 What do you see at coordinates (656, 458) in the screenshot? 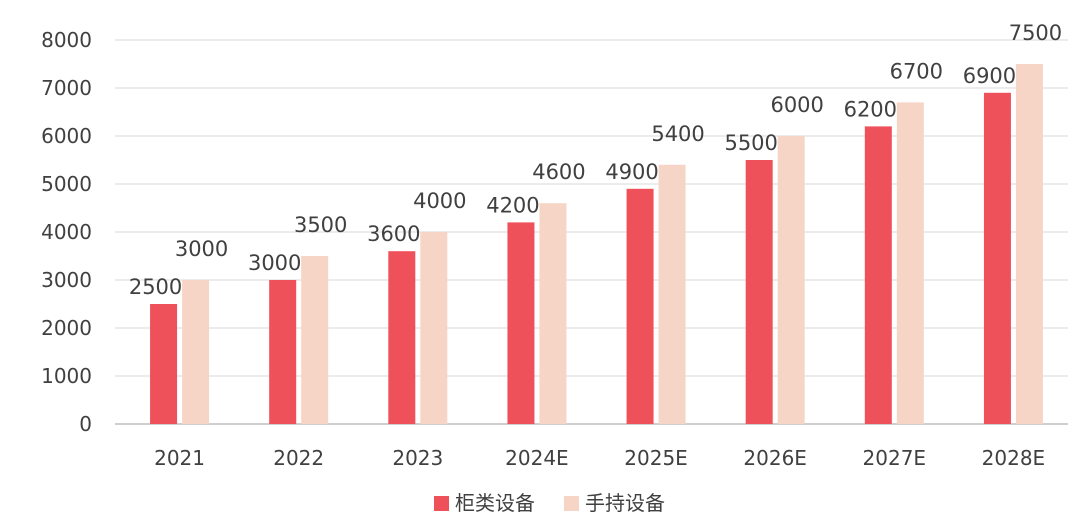
I see `x-tick-label: 2025E` at bounding box center [656, 458].